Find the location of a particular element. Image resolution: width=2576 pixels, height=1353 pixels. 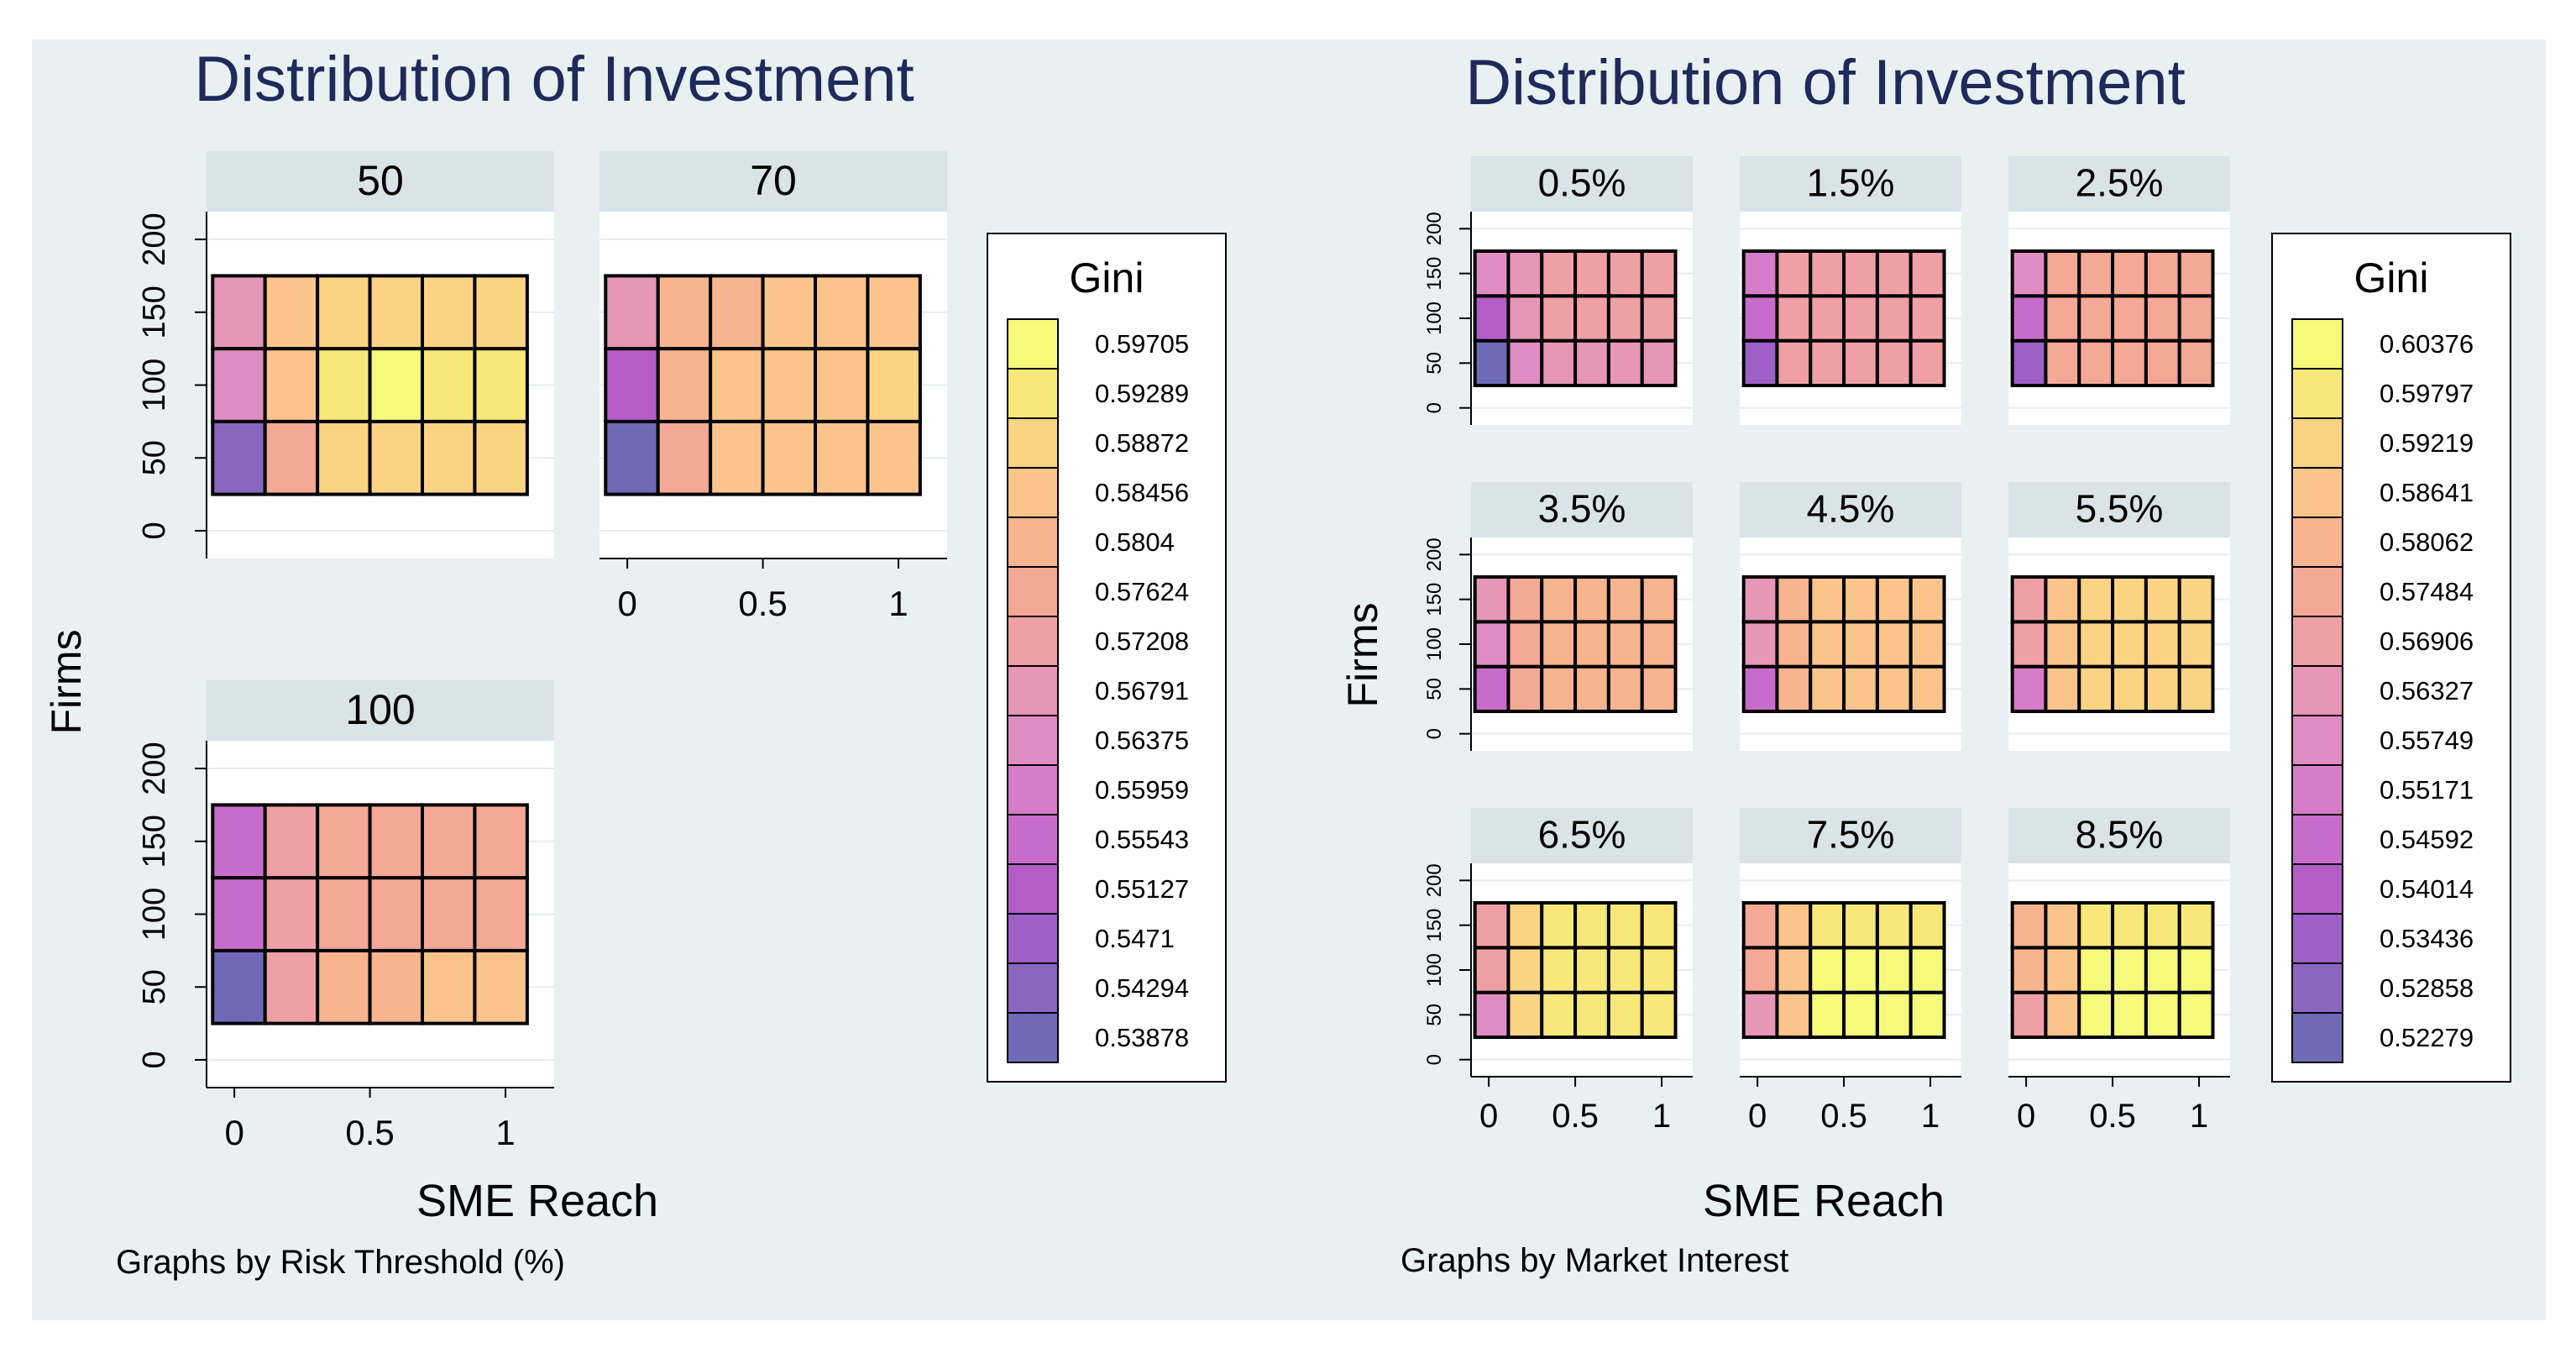

panel-right-2: 2.5% is located at coordinates (2119, 290).